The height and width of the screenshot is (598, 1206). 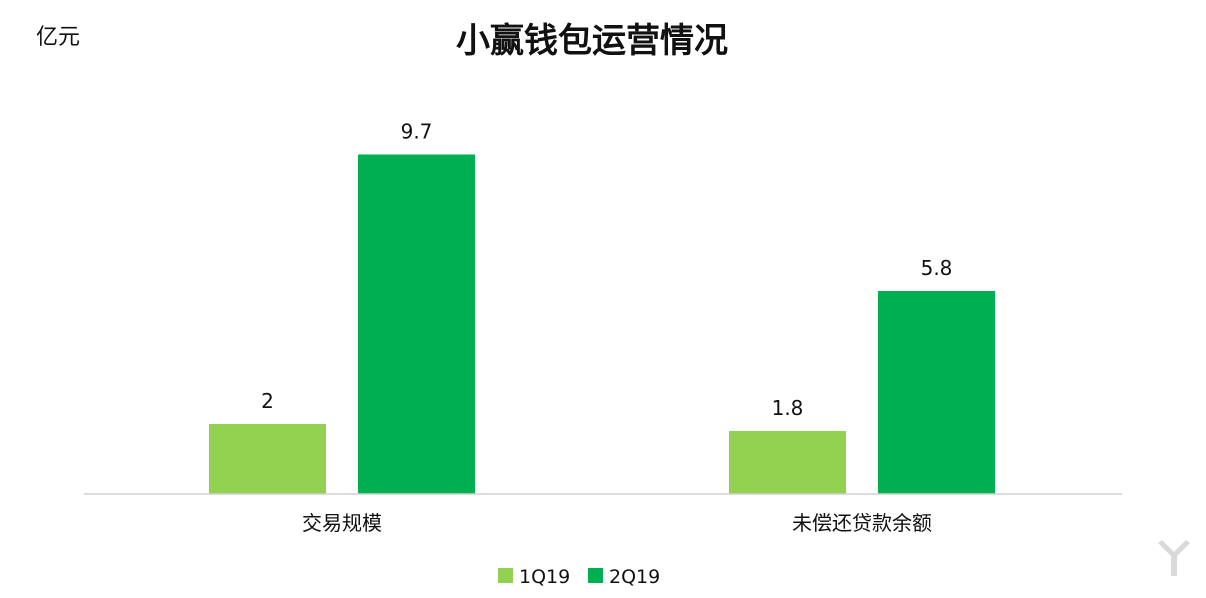 What do you see at coordinates (788, 408) in the screenshot?
I see `data-label-1Q19-1: 1.8` at bounding box center [788, 408].